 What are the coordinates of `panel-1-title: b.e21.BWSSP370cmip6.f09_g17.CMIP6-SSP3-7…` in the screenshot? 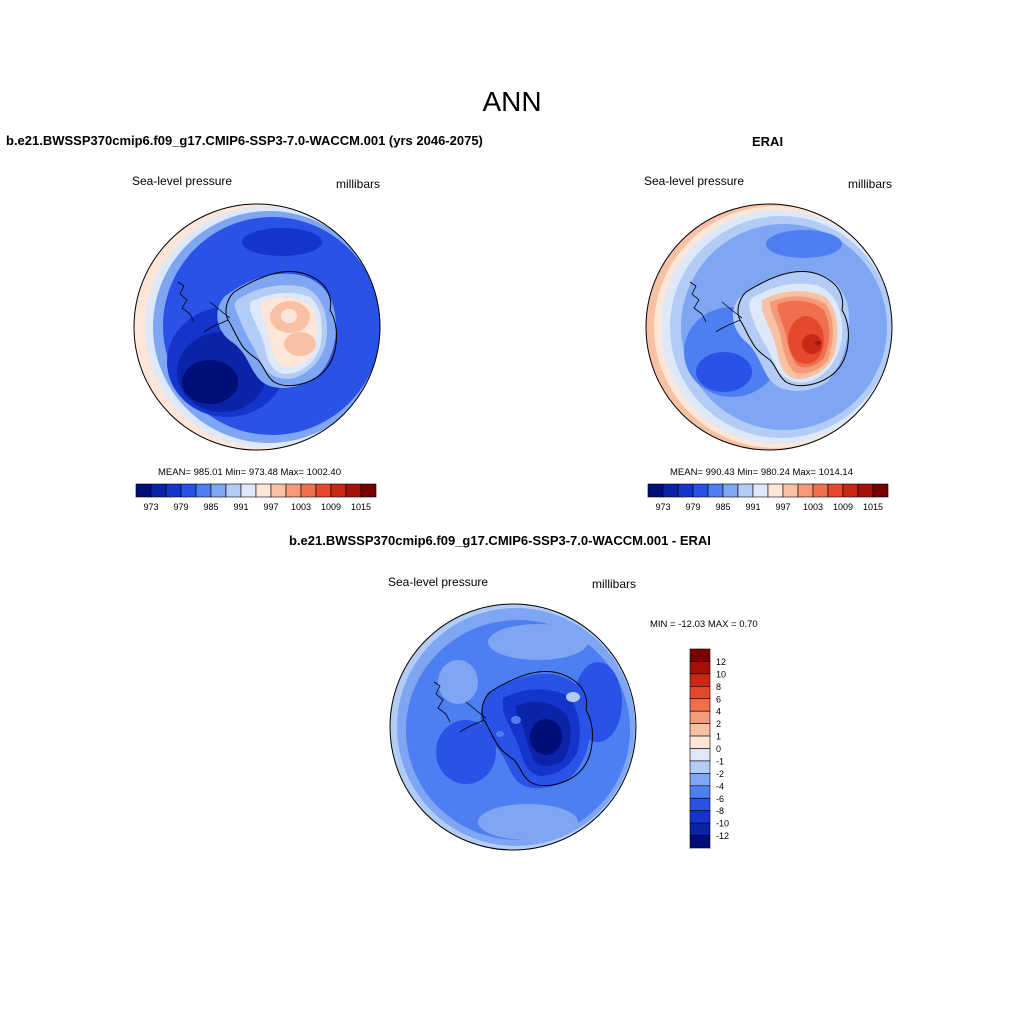 It's located at (244, 140).